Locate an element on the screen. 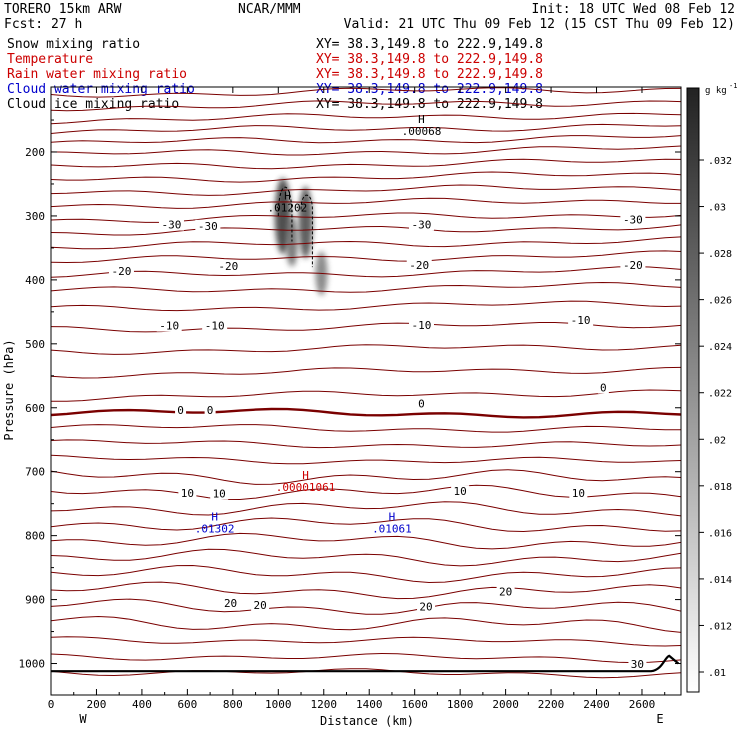  x-tick-label: 2000 is located at coordinates (505, 704).